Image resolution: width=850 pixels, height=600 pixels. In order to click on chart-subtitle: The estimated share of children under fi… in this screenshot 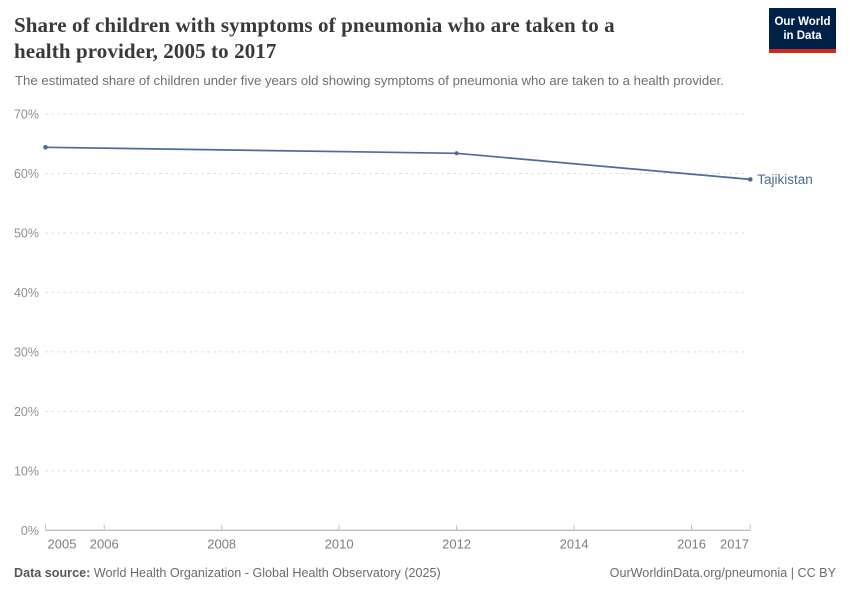, I will do `click(369, 80)`.